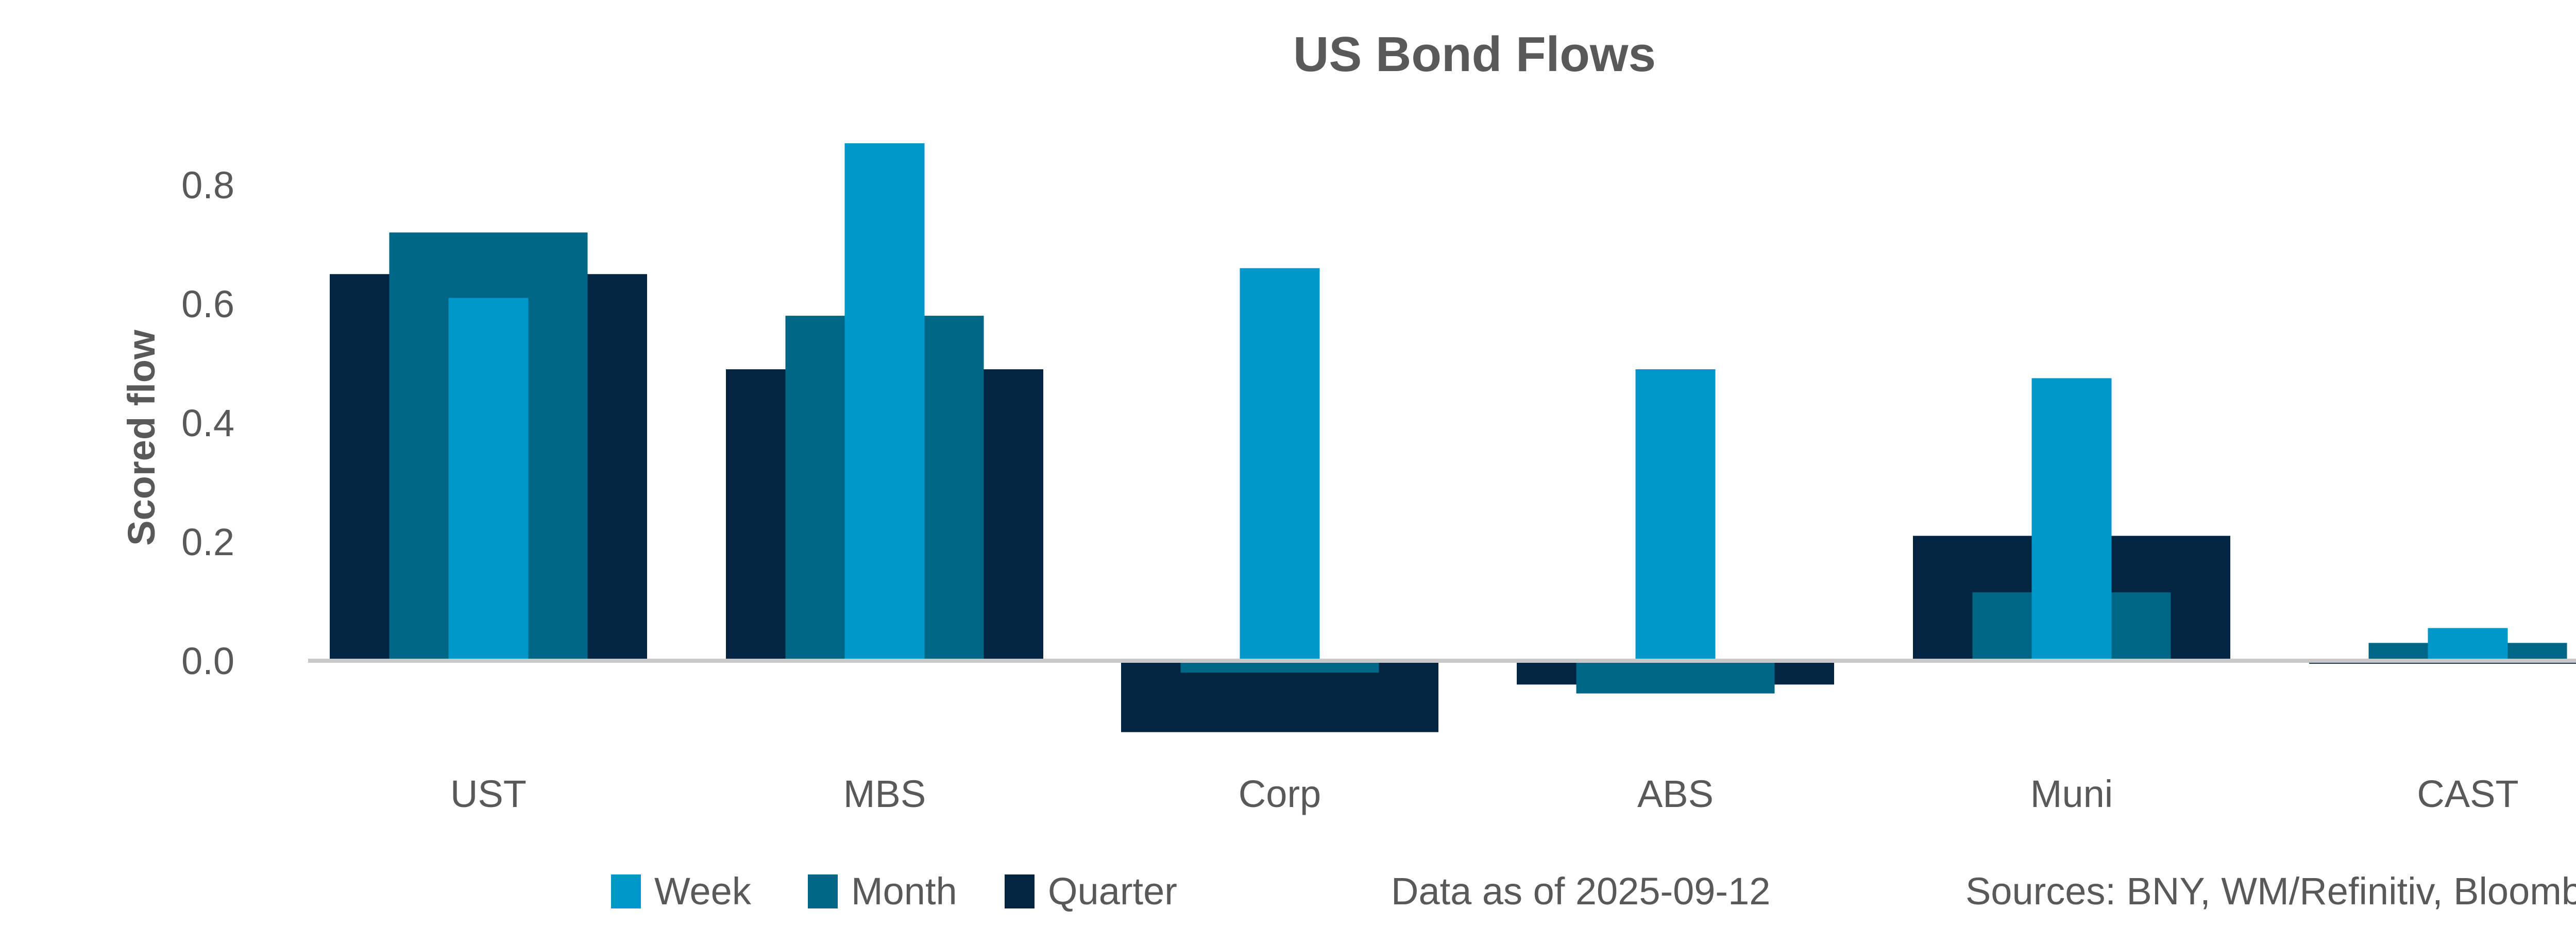 The height and width of the screenshot is (927, 2576). What do you see at coordinates (1280, 793) in the screenshot?
I see `category-label: Corp` at bounding box center [1280, 793].